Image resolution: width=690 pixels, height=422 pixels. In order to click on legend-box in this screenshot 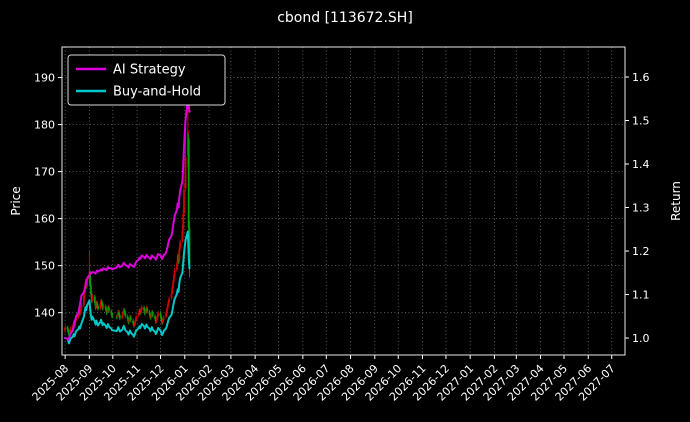, I will do `click(146, 80)`.